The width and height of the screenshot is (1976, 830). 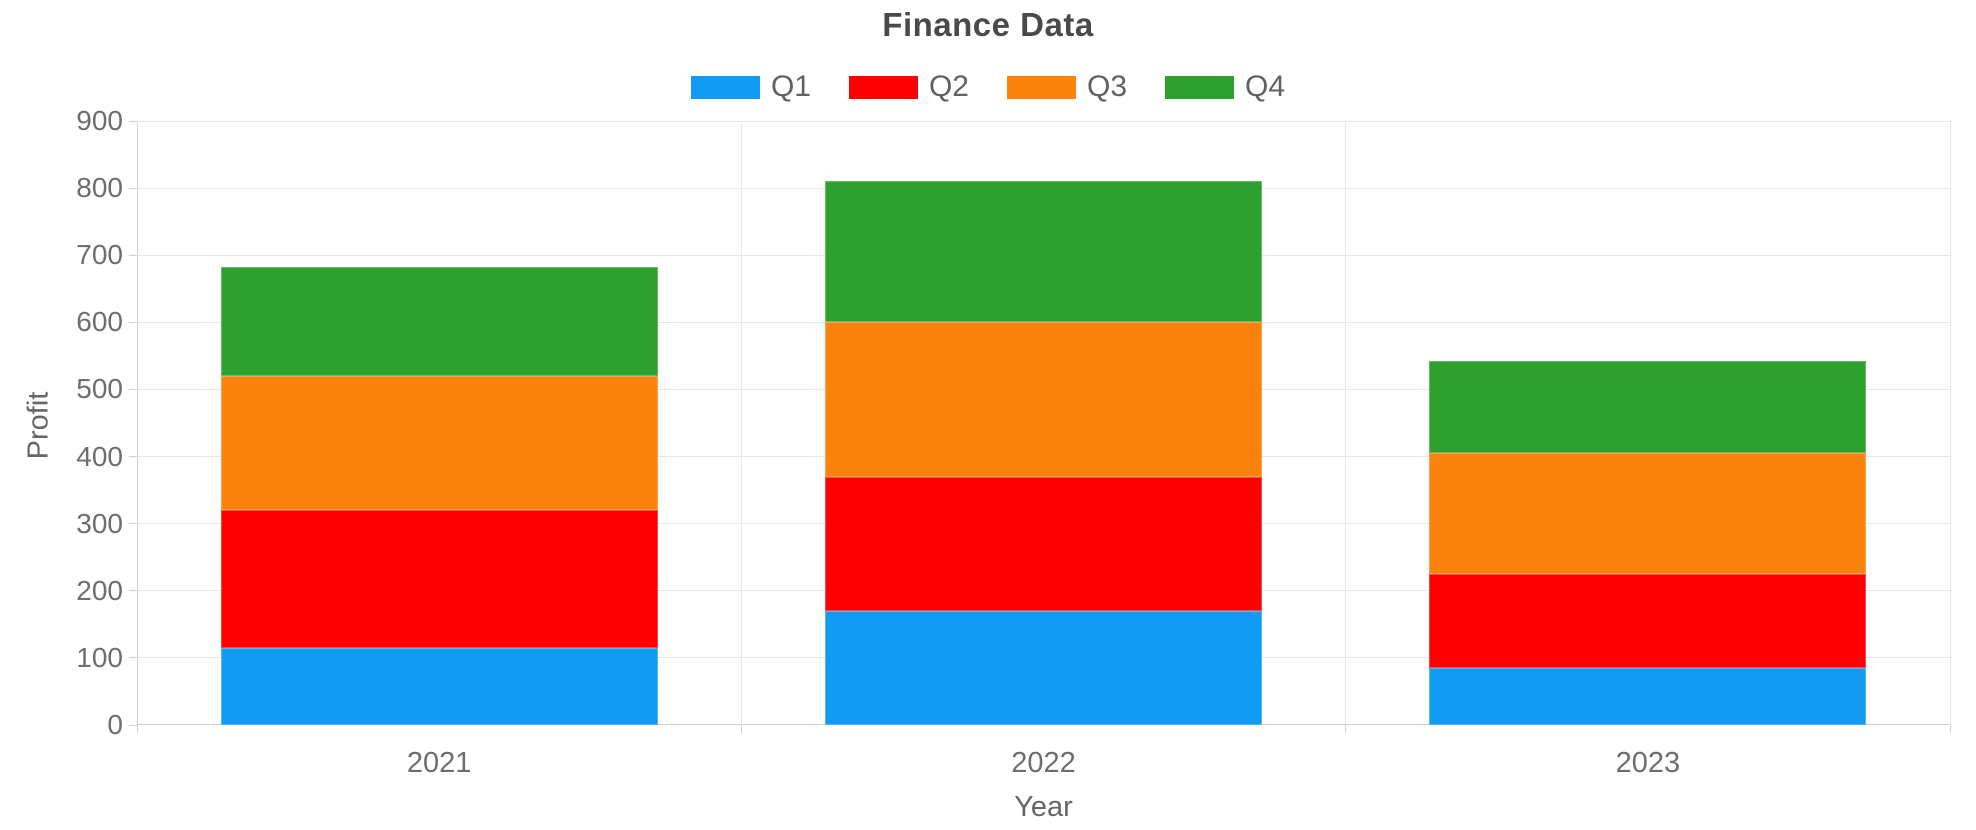 What do you see at coordinates (99, 120) in the screenshot?
I see `y-tick-label-900: 900` at bounding box center [99, 120].